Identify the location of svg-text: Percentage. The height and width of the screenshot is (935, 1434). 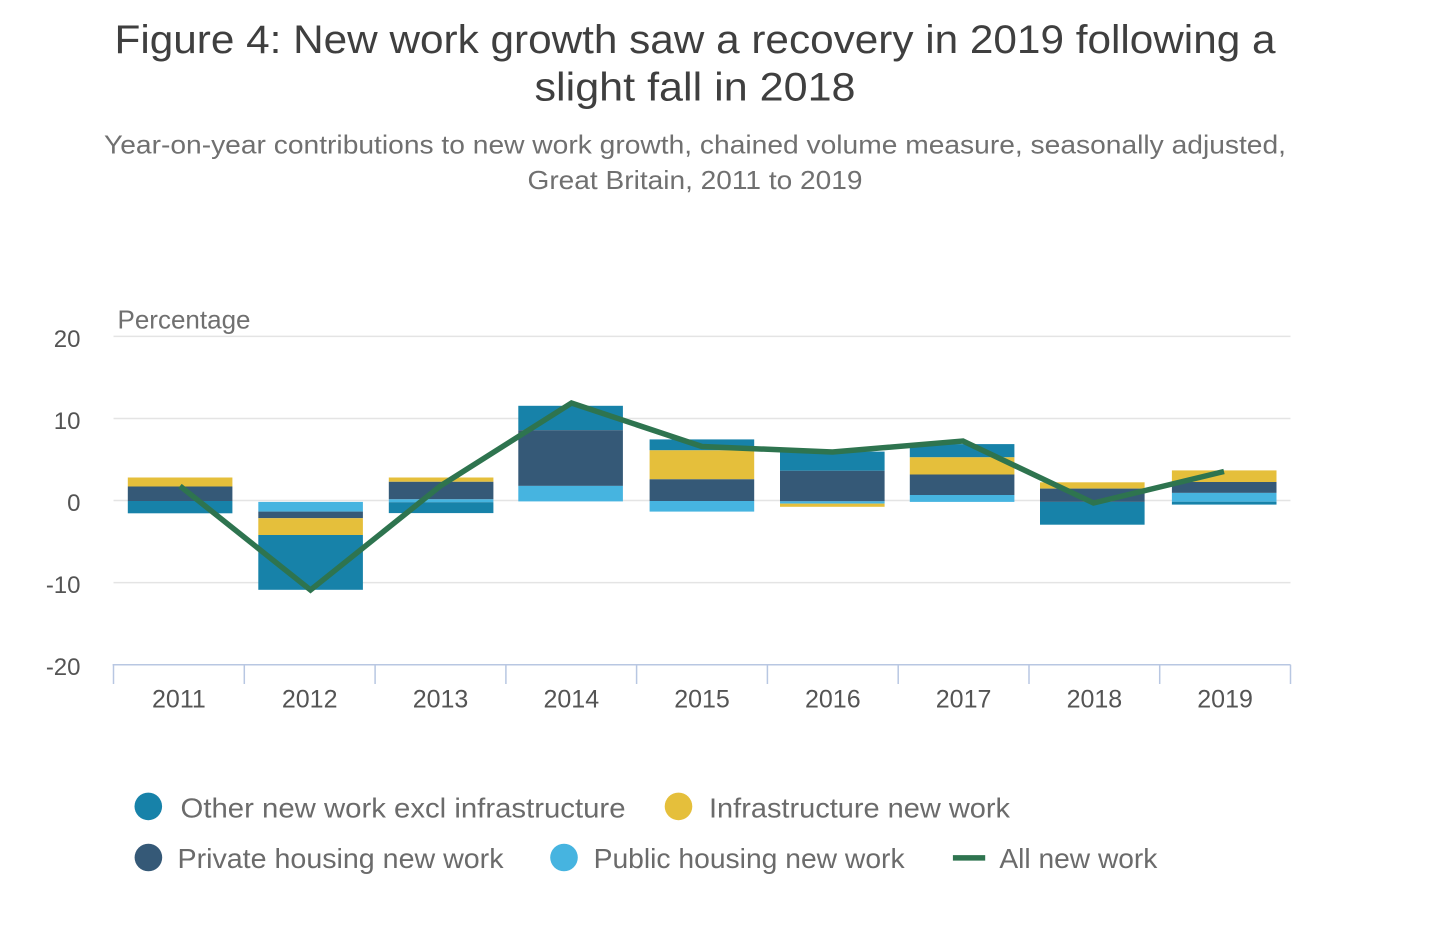
(184, 320).